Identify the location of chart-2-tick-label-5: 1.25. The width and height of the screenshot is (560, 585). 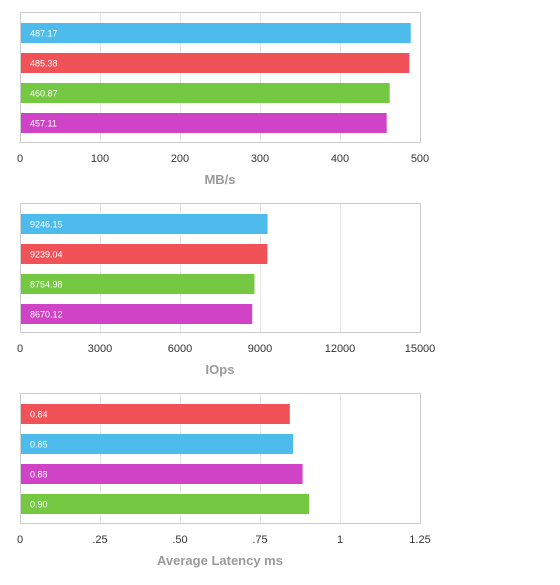
(419, 540).